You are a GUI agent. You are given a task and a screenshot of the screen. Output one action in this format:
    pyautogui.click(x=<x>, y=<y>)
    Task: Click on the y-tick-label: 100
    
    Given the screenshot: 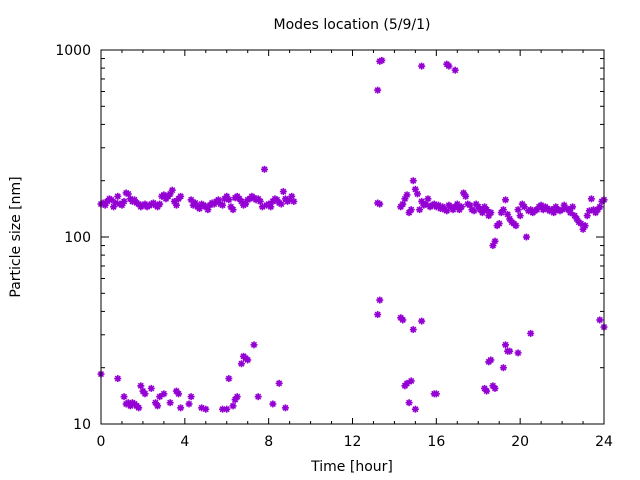 What is the action you would take?
    pyautogui.click(x=77, y=238)
    